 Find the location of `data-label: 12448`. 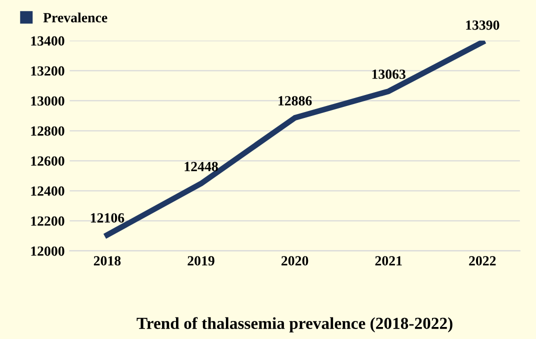

data-label: 12448 is located at coordinates (201, 167).